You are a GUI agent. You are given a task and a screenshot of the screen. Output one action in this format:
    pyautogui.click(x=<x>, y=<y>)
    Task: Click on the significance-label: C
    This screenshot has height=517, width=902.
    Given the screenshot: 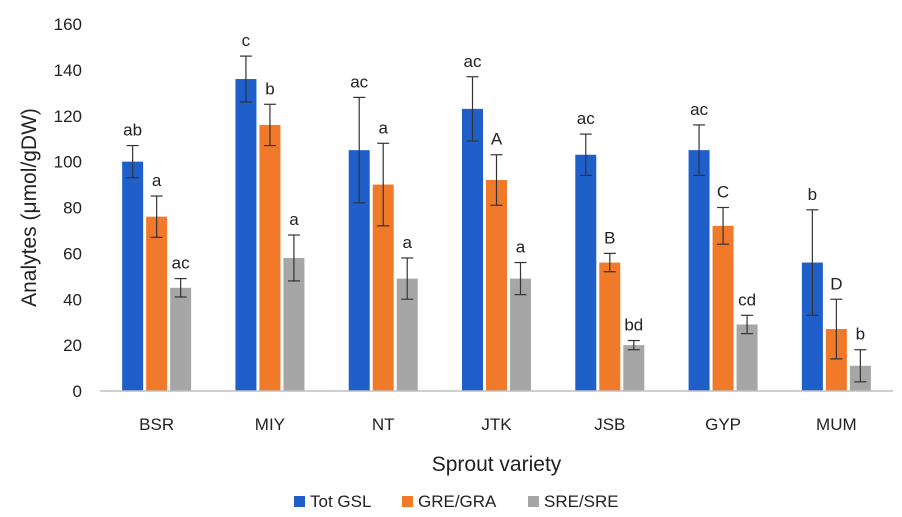 What is the action you would take?
    pyautogui.click(x=723, y=192)
    